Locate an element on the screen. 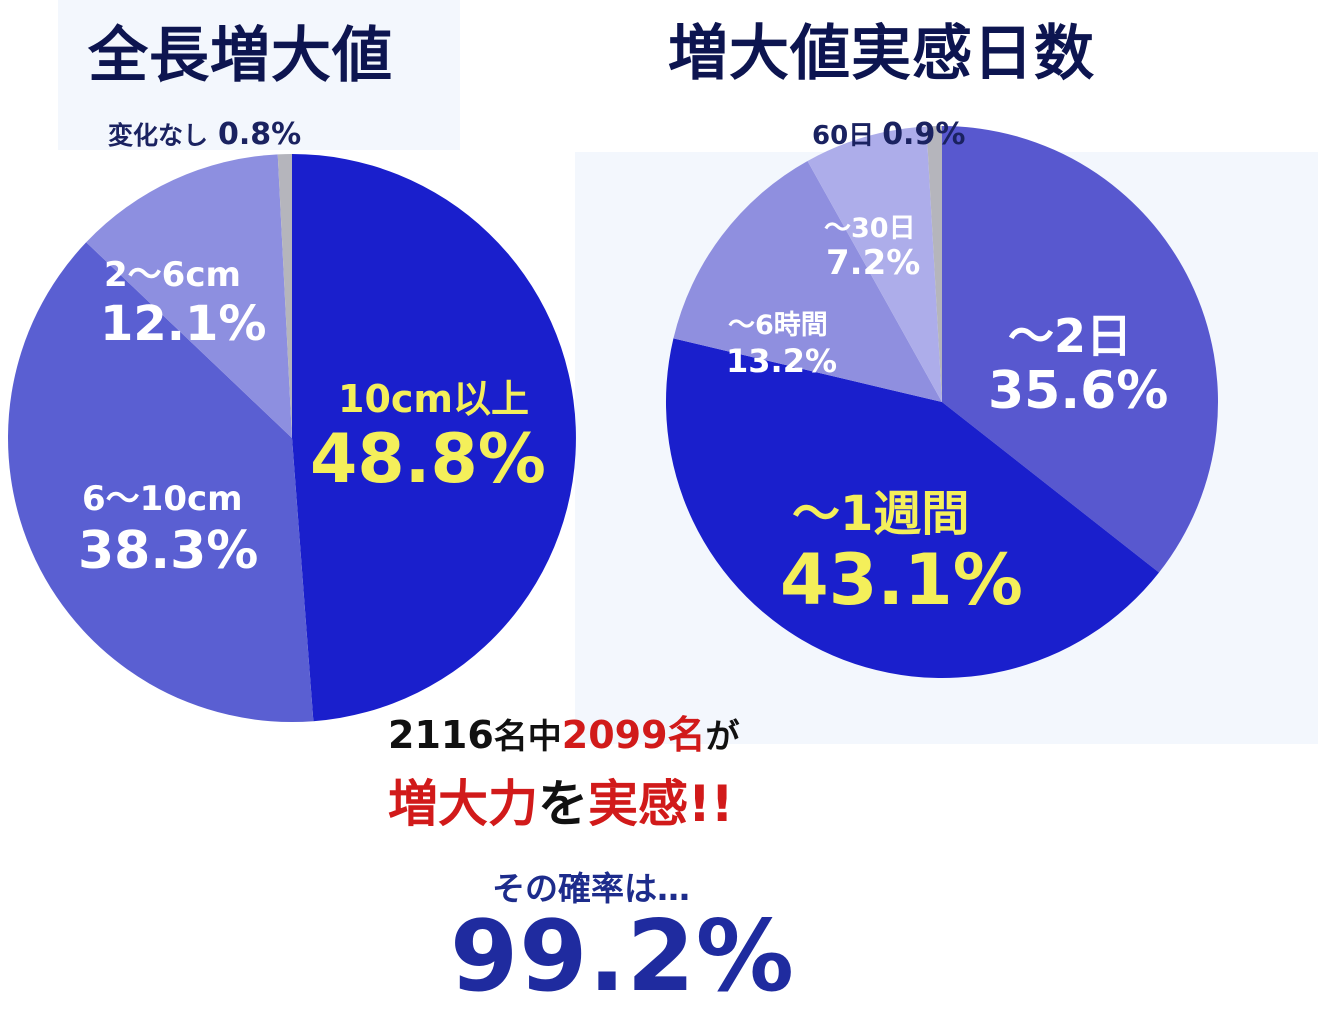 The image size is (1318, 1014). right-slice-value-30: 7.2% is located at coordinates (873, 263).